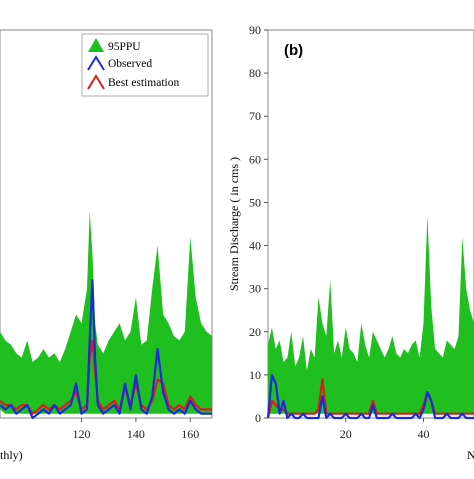 The image size is (474, 479). I want to click on panel-a-observed-line, so click(106, 349).